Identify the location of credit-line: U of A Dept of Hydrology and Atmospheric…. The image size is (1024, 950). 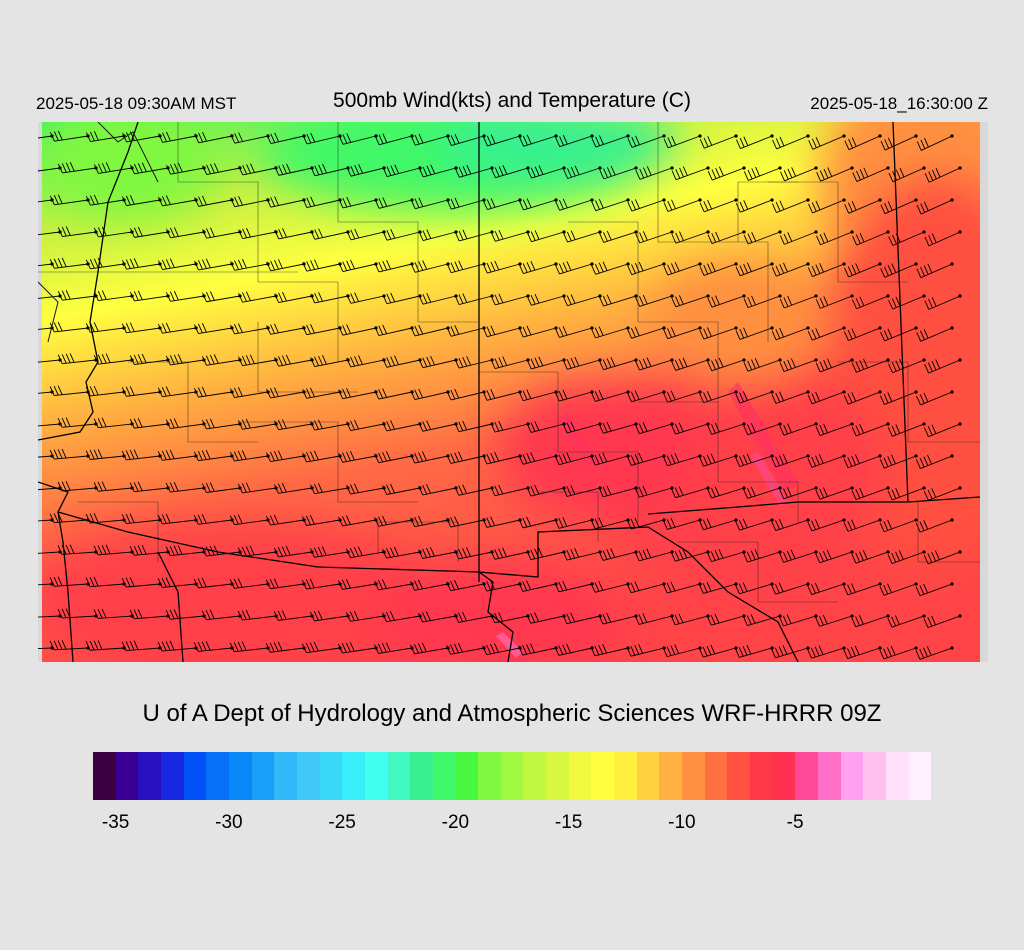
(512, 713).